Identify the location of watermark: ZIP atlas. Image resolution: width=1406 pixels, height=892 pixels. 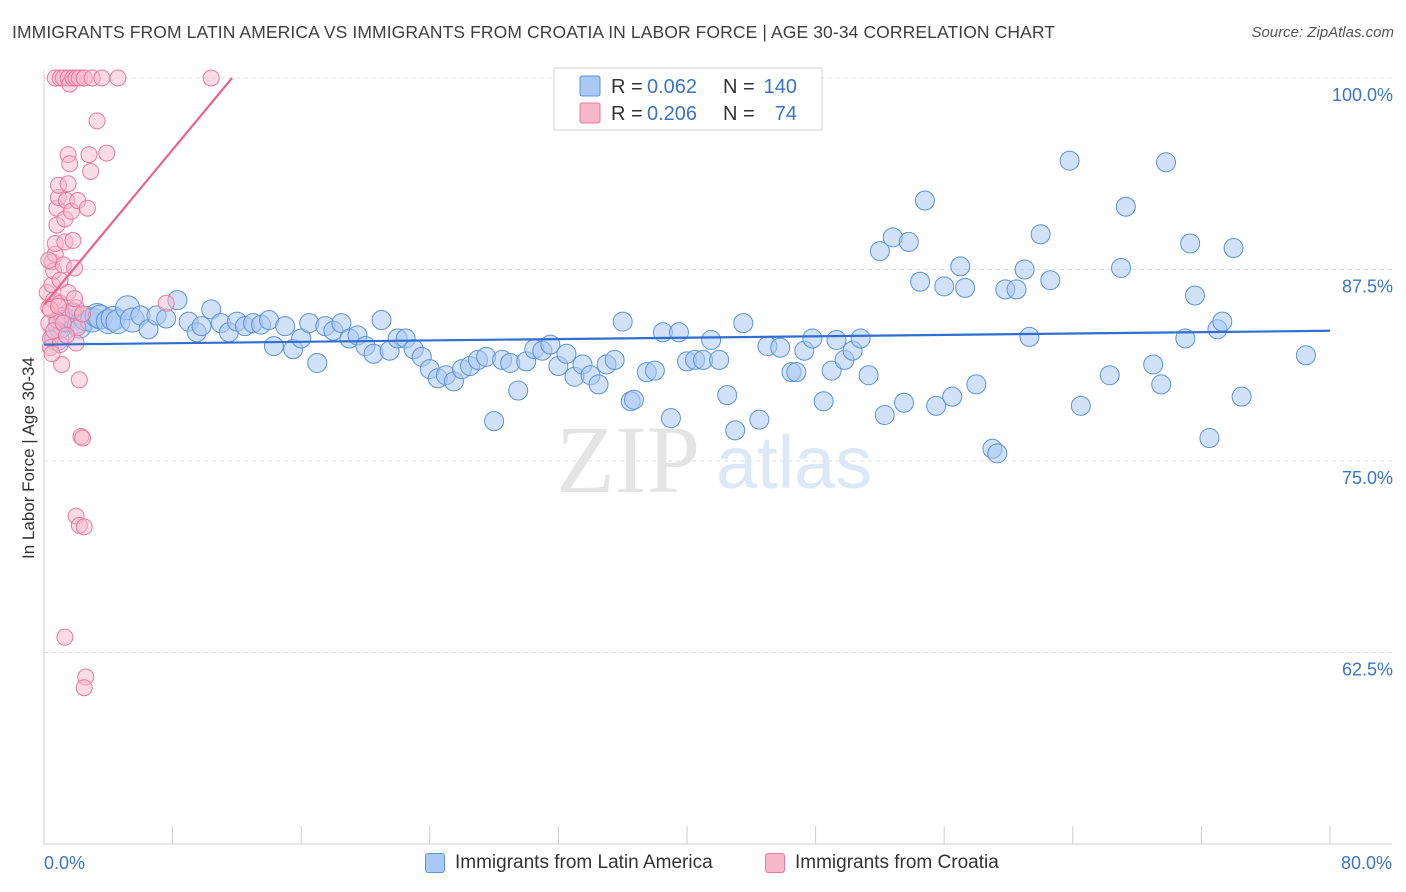
(714, 459).